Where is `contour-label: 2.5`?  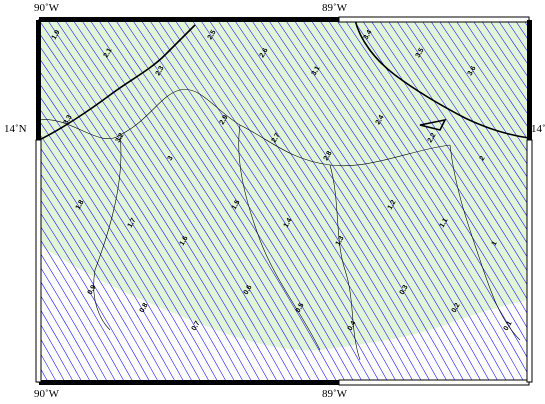
contour-label: 2.5 is located at coordinates (212, 35).